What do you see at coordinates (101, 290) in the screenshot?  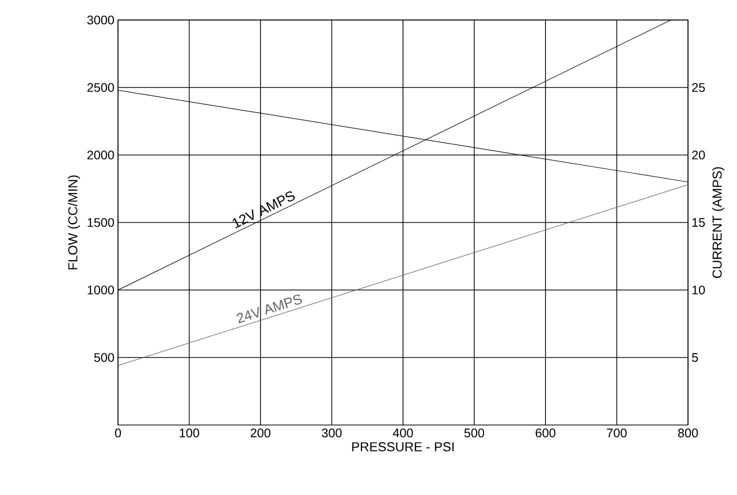 I see `y-tick-label: 1000` at bounding box center [101, 290].